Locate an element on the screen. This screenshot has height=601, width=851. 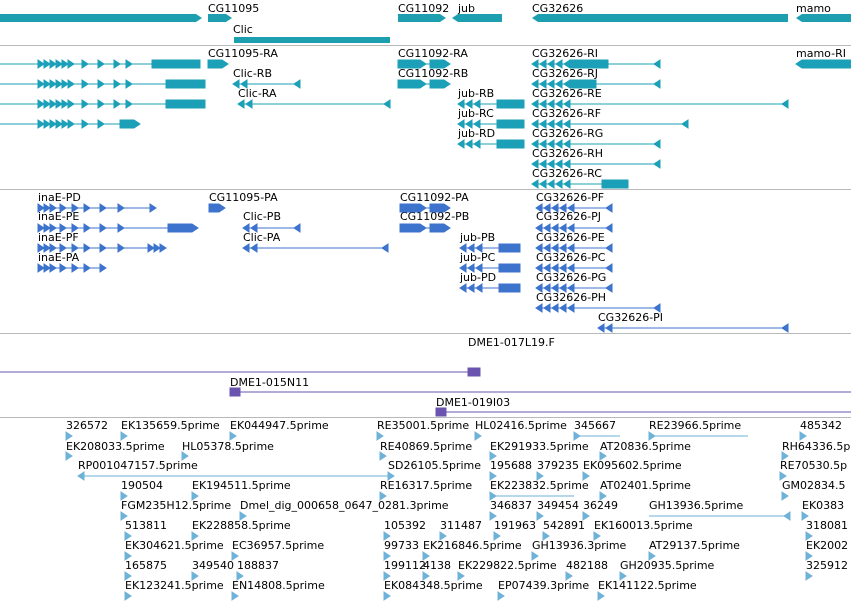
transcript-glyph-inae-left2 is located at coordinates (103, 84).